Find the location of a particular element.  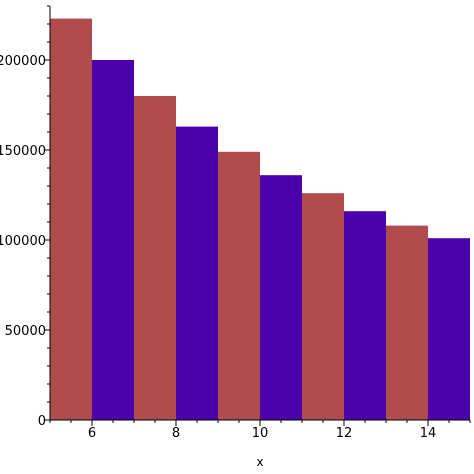

y-tick-label-50000: 50000 is located at coordinates (25, 331).